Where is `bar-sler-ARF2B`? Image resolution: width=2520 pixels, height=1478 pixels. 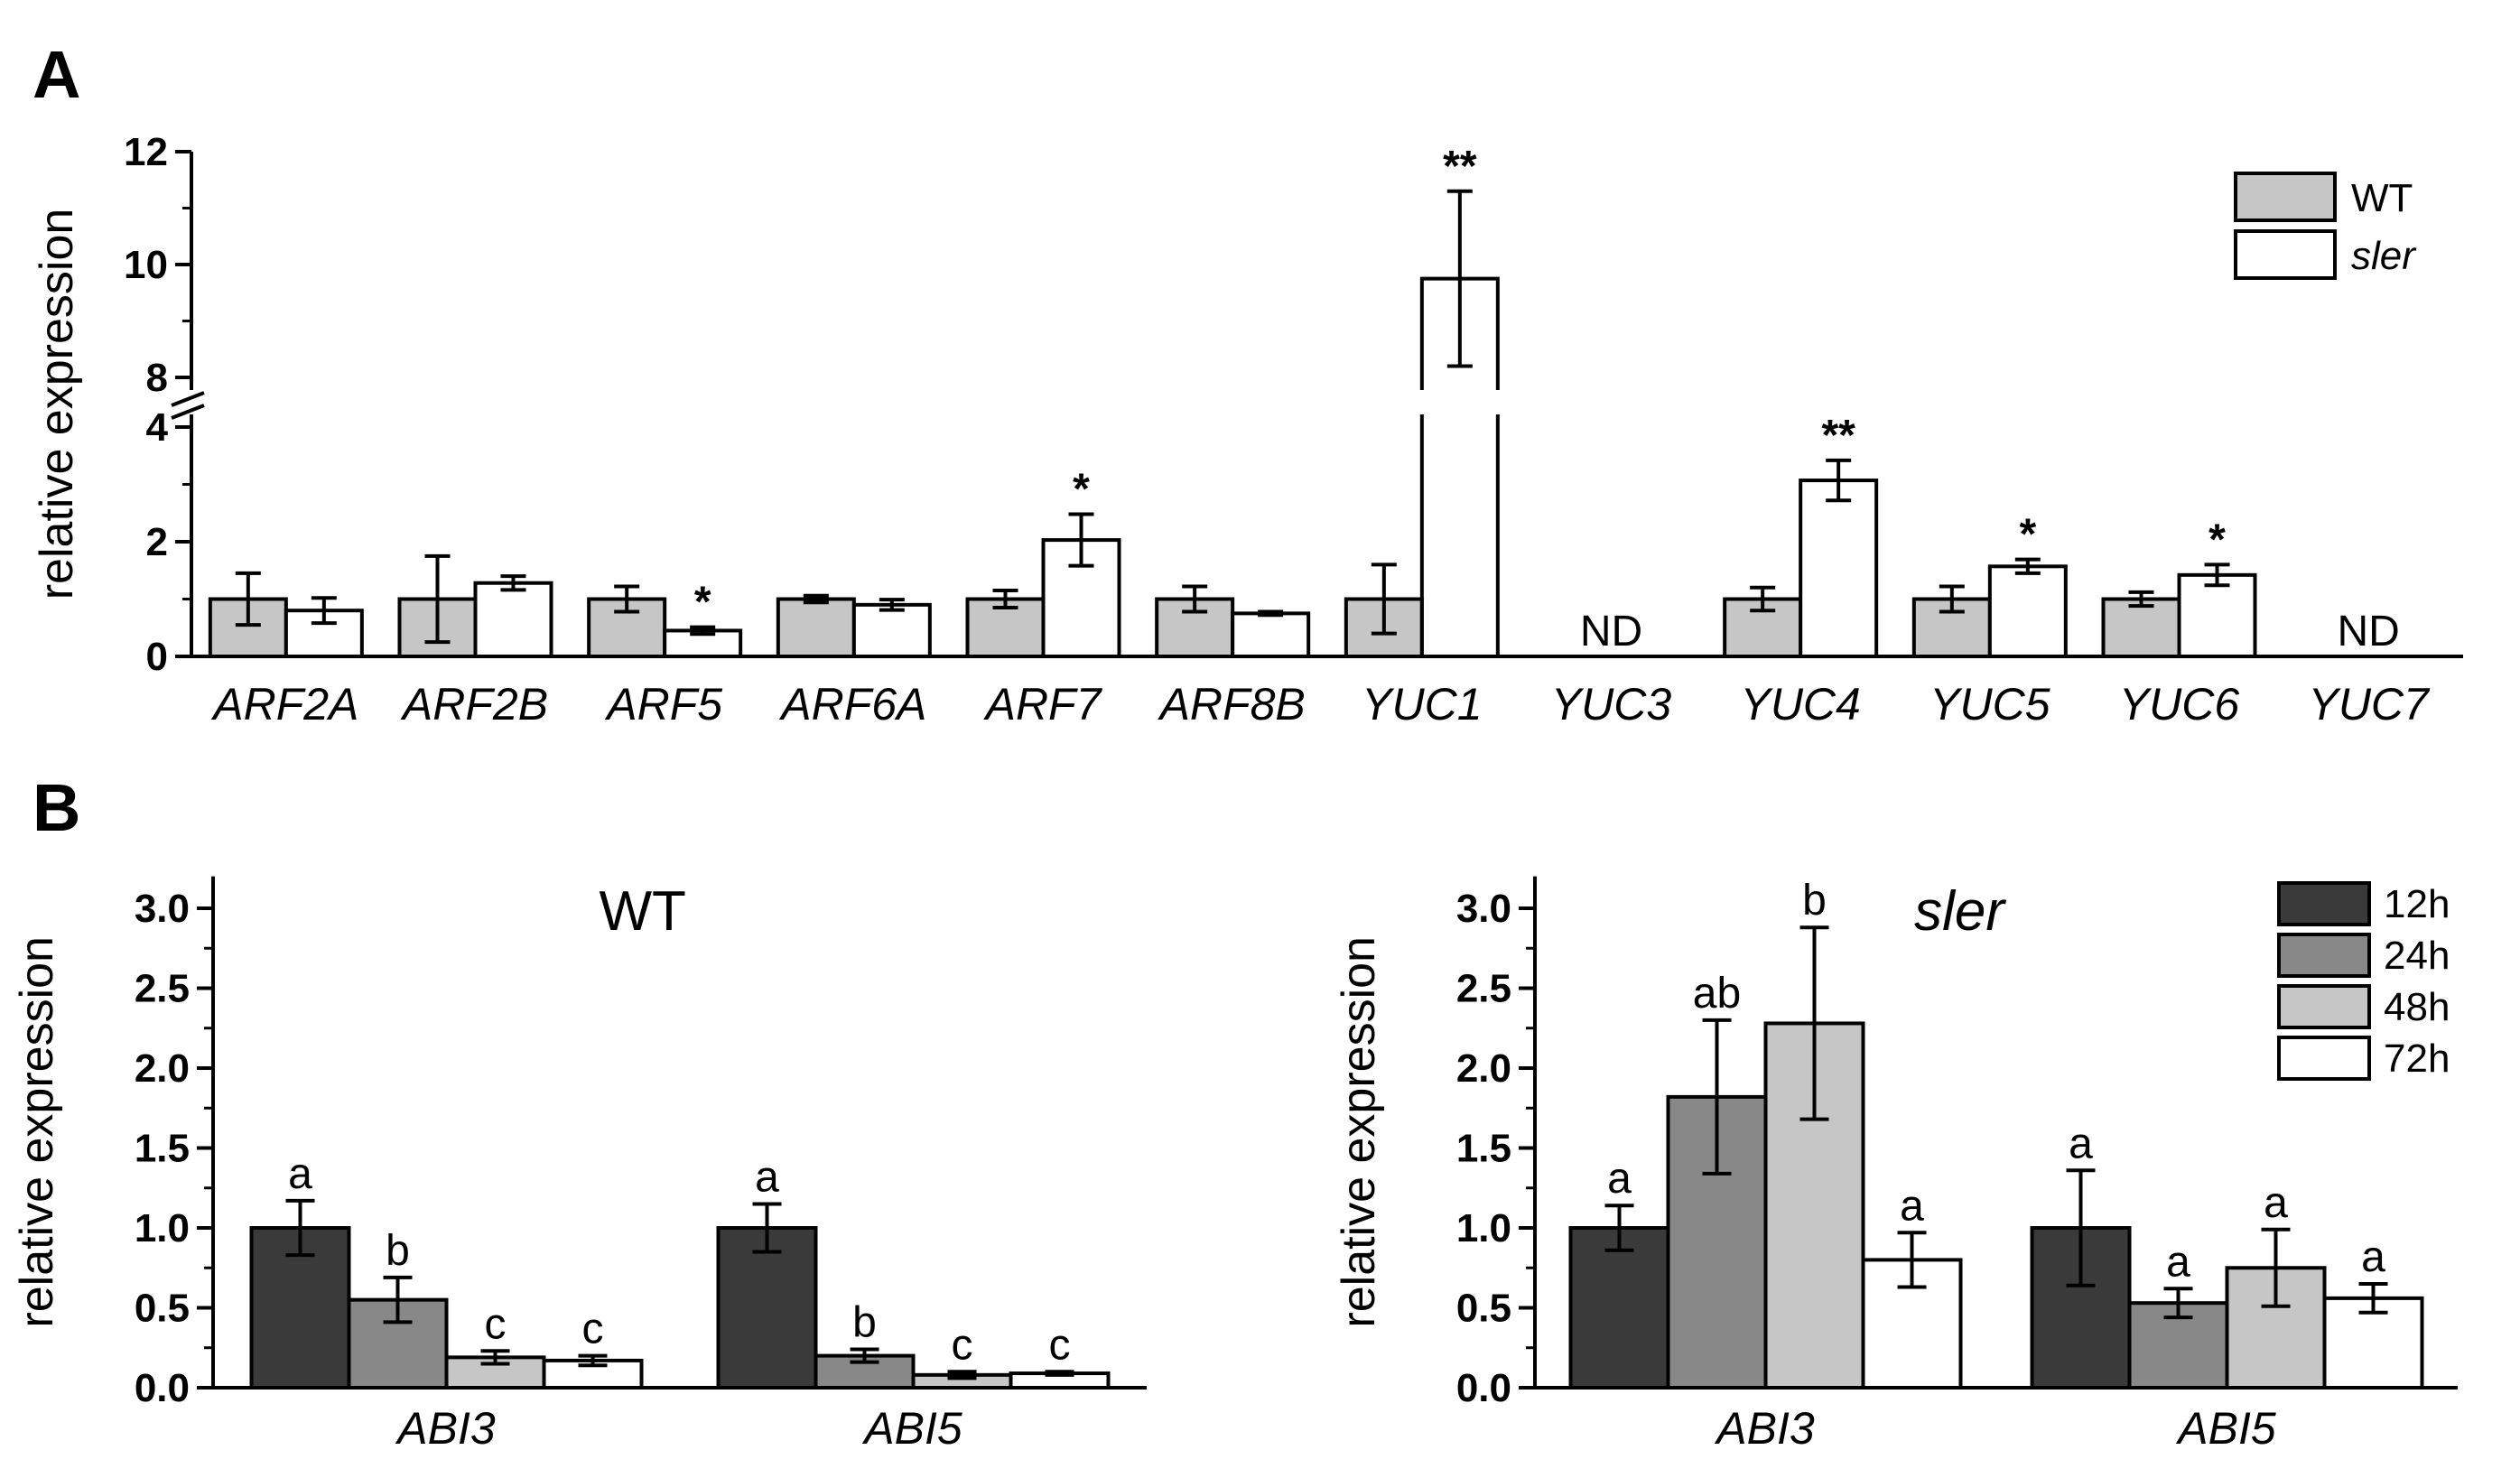 bar-sler-ARF2B is located at coordinates (513, 620).